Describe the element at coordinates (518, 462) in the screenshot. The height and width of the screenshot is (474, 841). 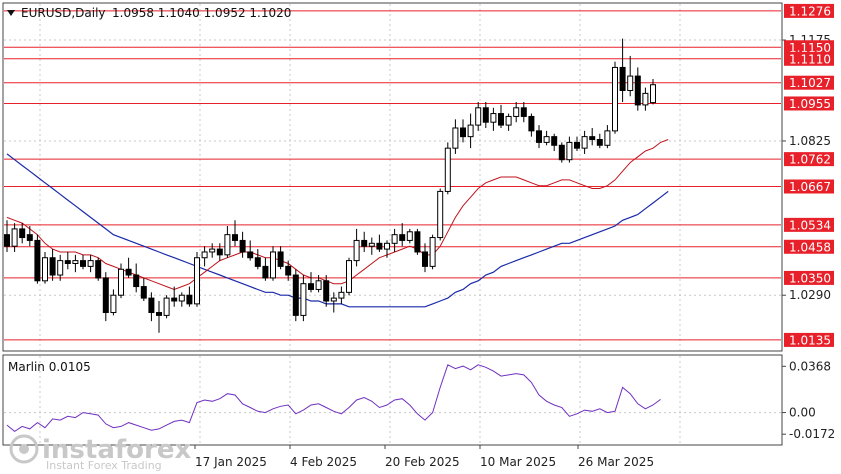
I see `time-tick-label: 10 Mar 2025` at that location.